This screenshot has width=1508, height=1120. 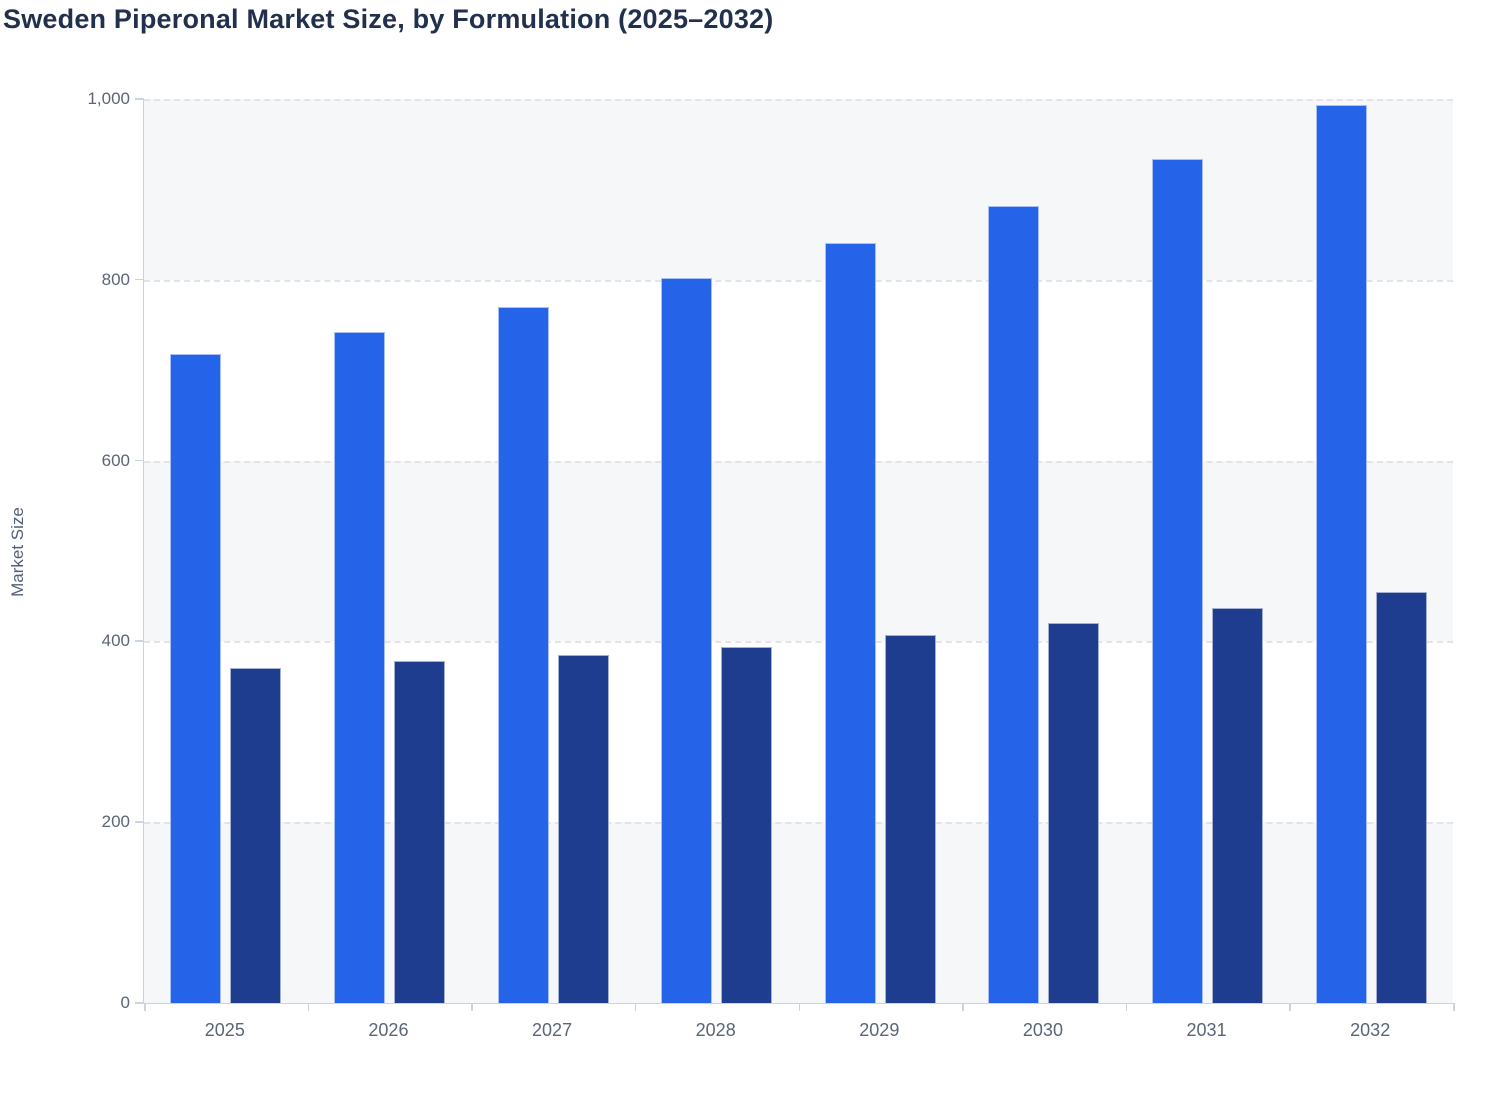 What do you see at coordinates (1371, 551) in the screenshot?
I see `bar-group-2032` at bounding box center [1371, 551].